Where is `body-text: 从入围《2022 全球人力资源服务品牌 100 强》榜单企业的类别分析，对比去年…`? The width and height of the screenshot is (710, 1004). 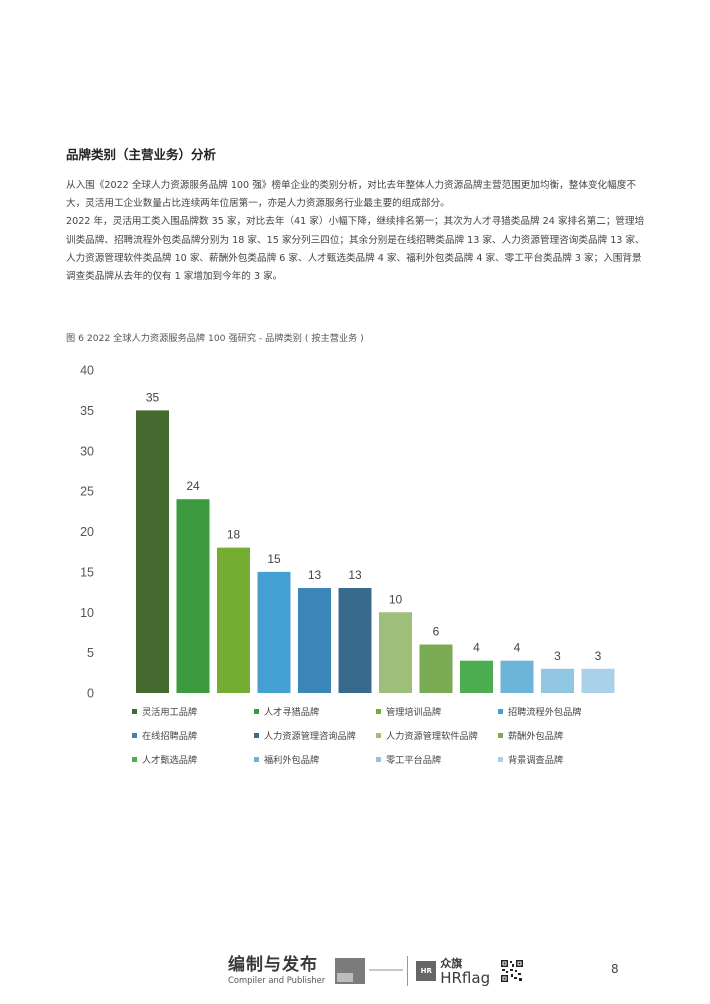
body-text: 从入围《2022 全球人力资源服务品牌 100 强》榜单企业的类别分析，对比去年… is located at coordinates (356, 231).